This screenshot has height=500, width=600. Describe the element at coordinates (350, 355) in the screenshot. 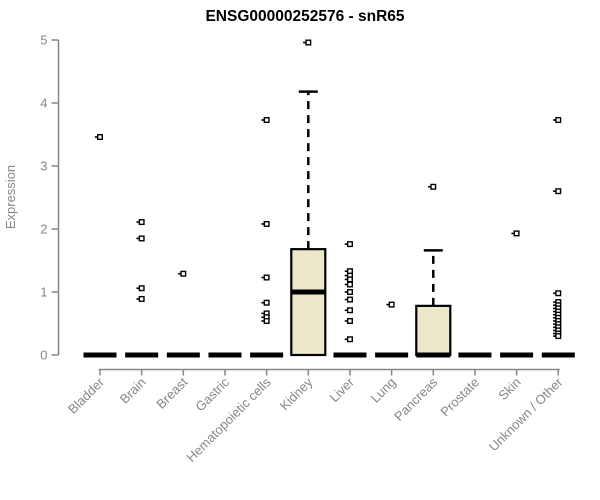

I see `zero-bar-liver` at that location.